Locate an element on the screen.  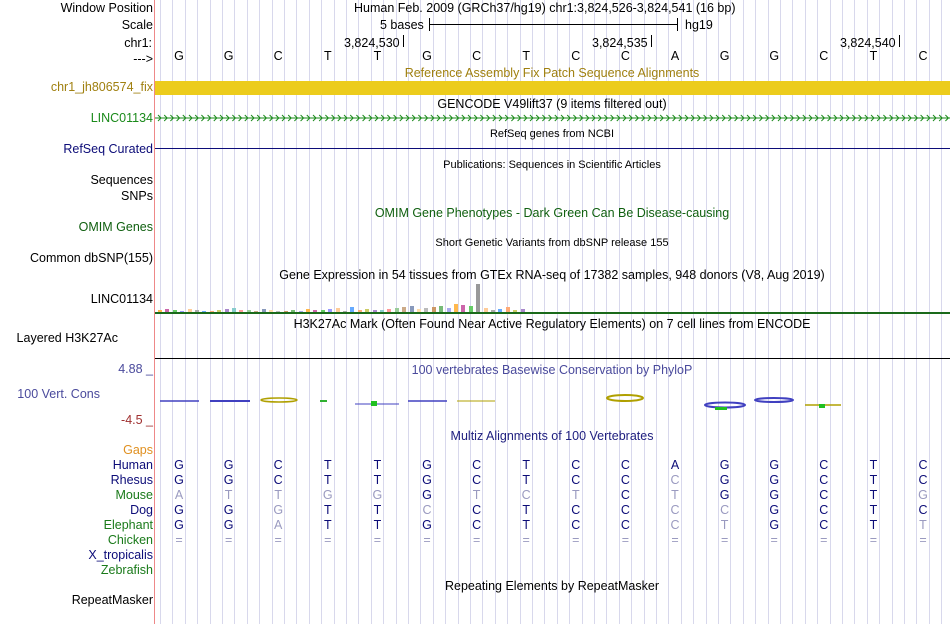
fix-patch-alignment is located at coordinates (552, 88).